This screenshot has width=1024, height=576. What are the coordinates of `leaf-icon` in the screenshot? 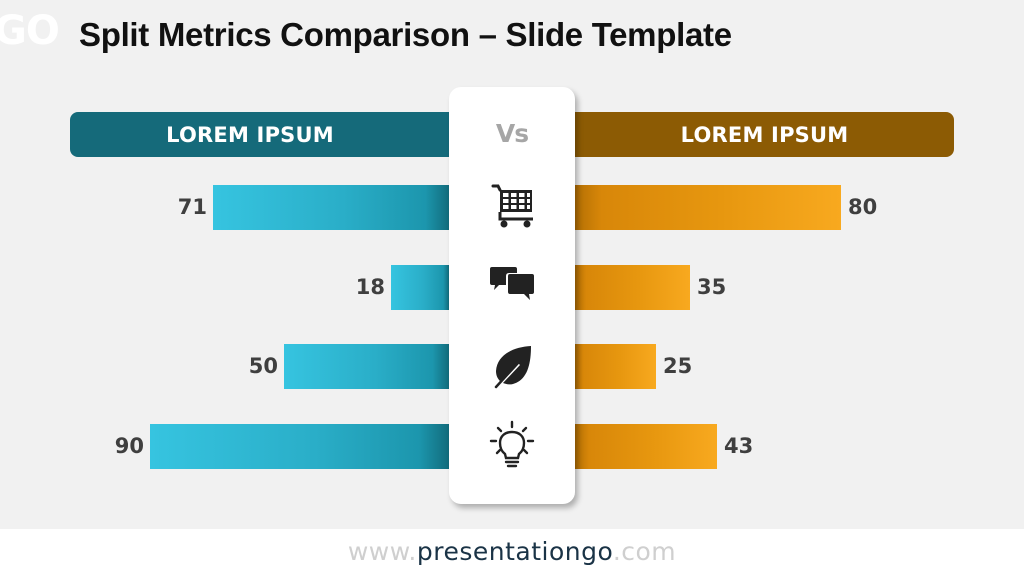 It's located at (512, 366).